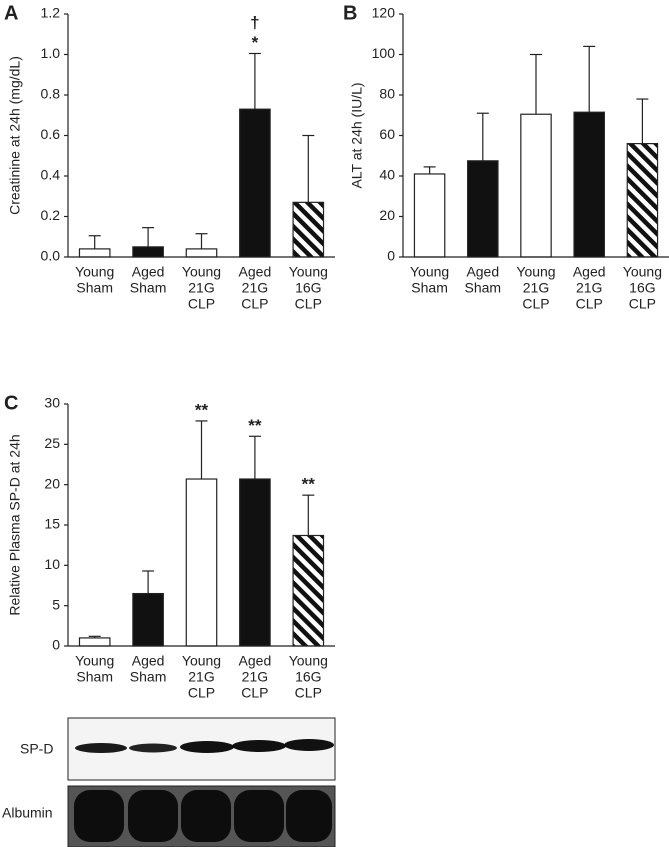 The height and width of the screenshot is (847, 669). What do you see at coordinates (15, 135) in the screenshot?
I see `y-axis-label: Creatinine at 24h (mg/dL)` at bounding box center [15, 135].